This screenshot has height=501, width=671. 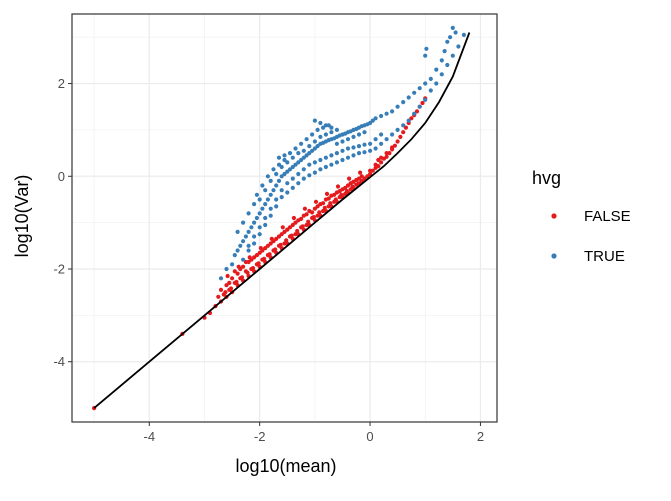 What do you see at coordinates (22, 216) in the screenshot?
I see `y-axis-title: log10(Var)` at bounding box center [22, 216].